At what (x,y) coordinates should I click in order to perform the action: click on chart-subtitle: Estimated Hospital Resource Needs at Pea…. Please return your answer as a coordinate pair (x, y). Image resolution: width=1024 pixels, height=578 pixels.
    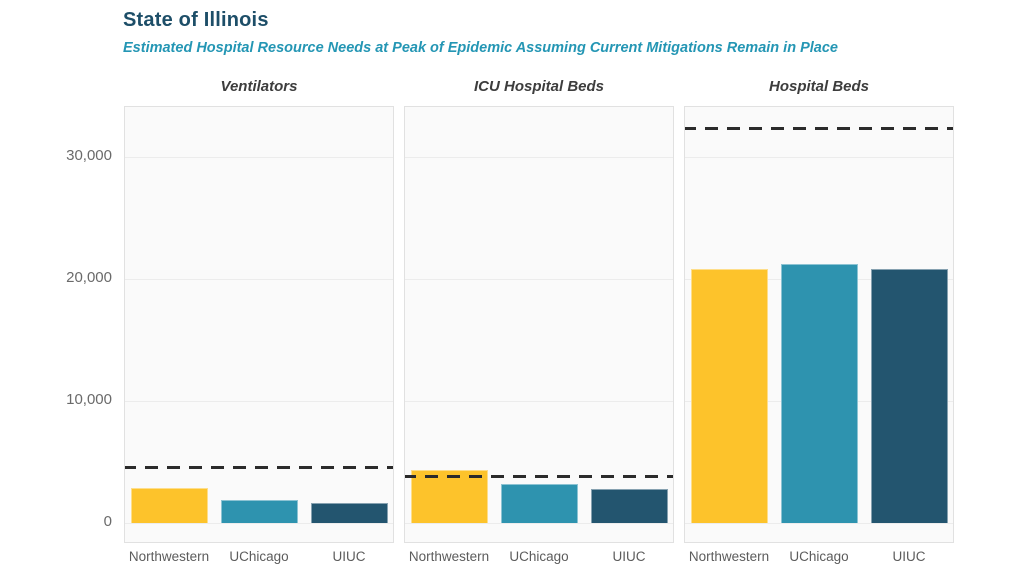
    Looking at the image, I should click on (480, 48).